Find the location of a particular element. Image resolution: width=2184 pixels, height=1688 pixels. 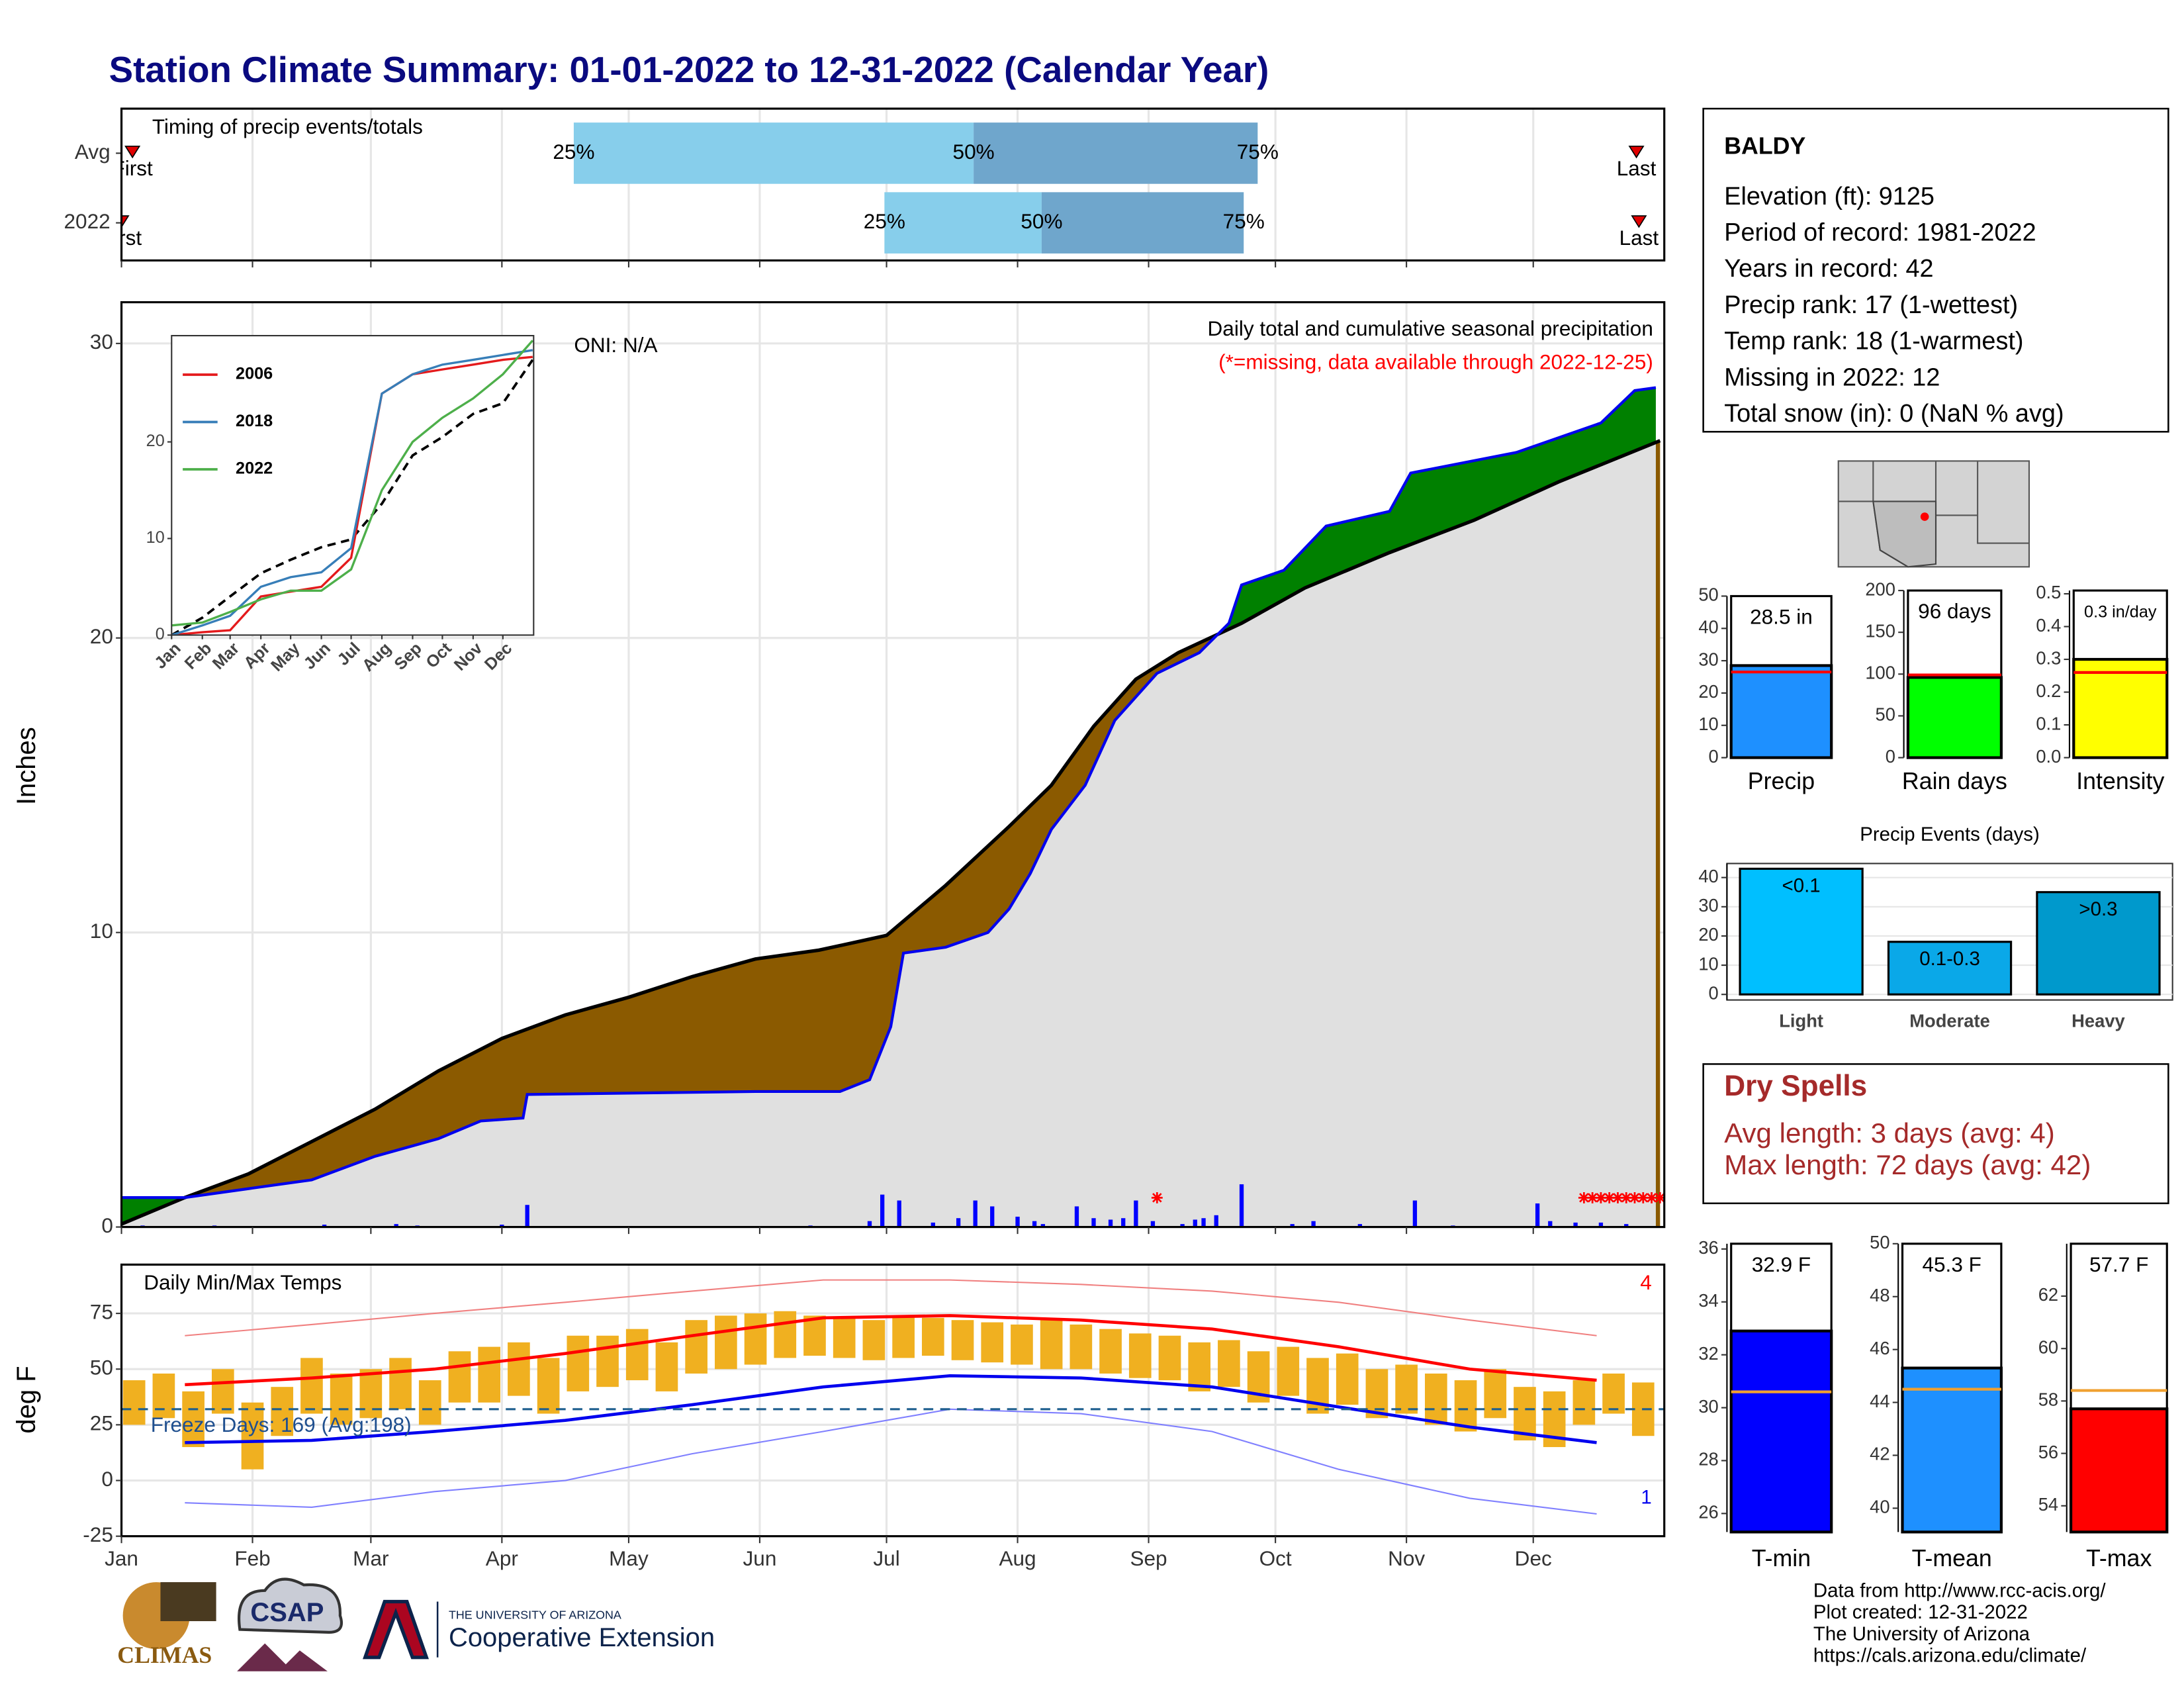

x-tick-label: Dec is located at coordinates (1533, 1558).